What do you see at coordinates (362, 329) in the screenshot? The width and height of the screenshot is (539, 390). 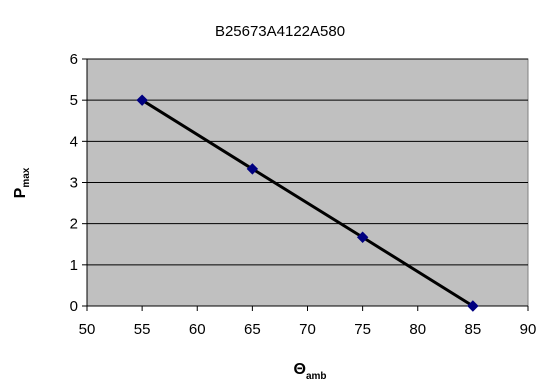 I see `x-tick-label: 75` at bounding box center [362, 329].